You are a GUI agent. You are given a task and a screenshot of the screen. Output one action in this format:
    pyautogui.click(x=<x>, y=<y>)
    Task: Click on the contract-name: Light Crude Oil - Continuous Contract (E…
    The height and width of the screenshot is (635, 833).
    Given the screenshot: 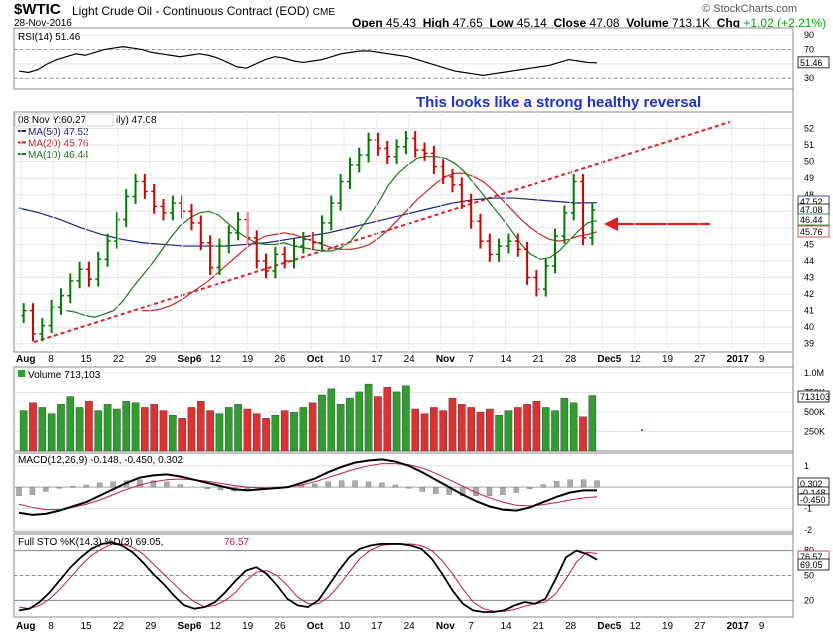 What is the action you would take?
    pyautogui.click(x=203, y=11)
    